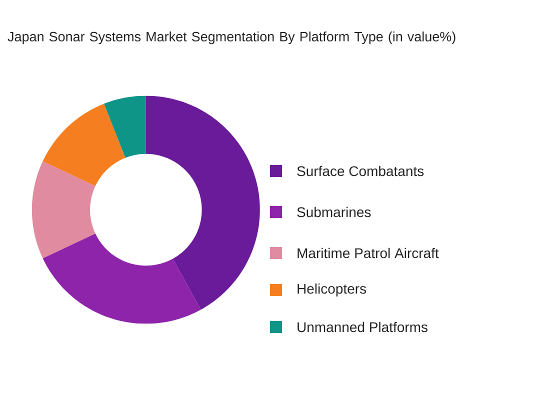  What do you see at coordinates (334, 212) in the screenshot?
I see `legend-label: Submarines` at bounding box center [334, 212].